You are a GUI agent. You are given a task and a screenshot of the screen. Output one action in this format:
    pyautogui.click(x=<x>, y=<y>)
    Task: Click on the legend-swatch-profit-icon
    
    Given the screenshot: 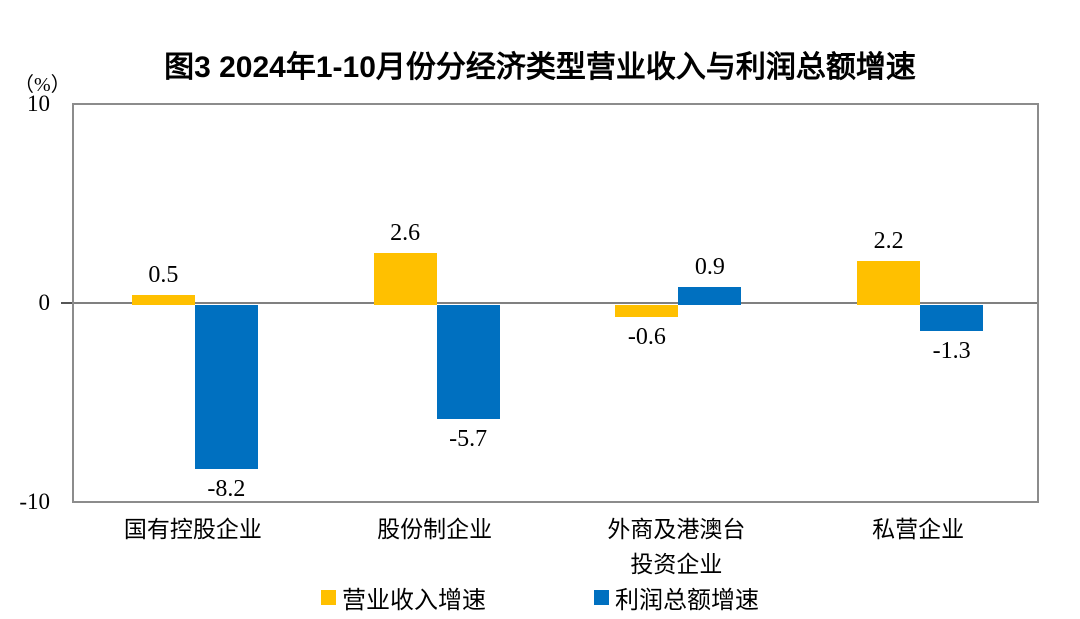 What is the action you would take?
    pyautogui.click(x=601, y=597)
    